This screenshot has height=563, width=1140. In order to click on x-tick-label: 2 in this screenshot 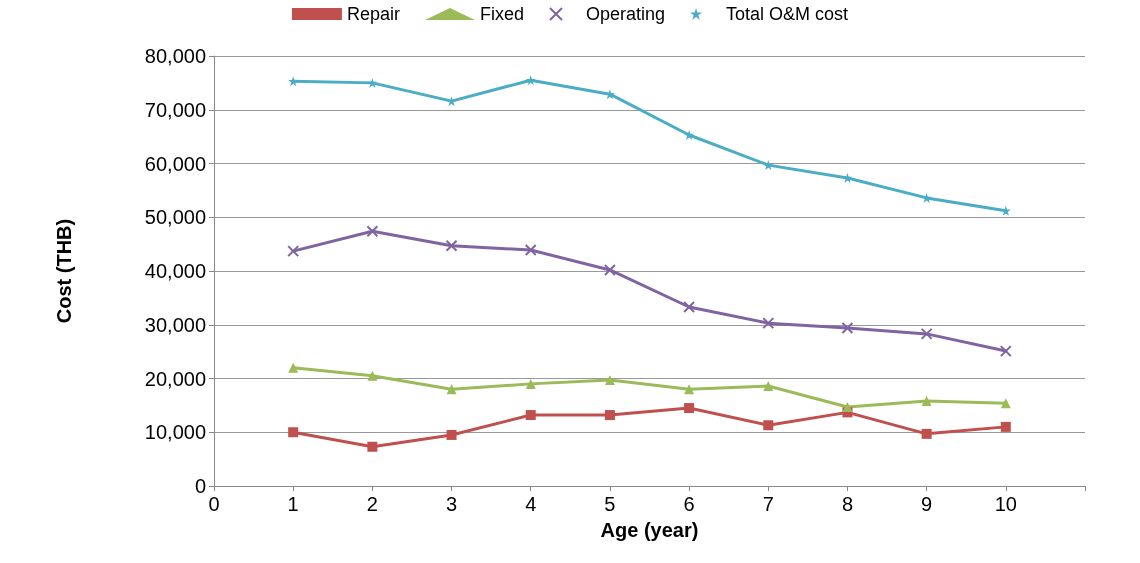, I will do `click(372, 504)`.